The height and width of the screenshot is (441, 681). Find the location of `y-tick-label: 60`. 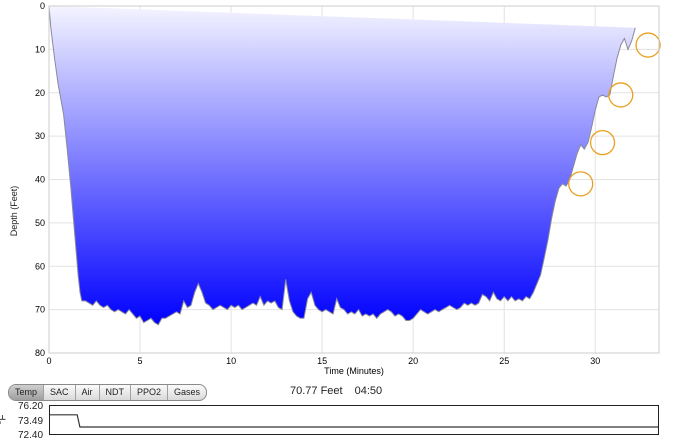

y-tick-label: 60 is located at coordinates (40, 266).